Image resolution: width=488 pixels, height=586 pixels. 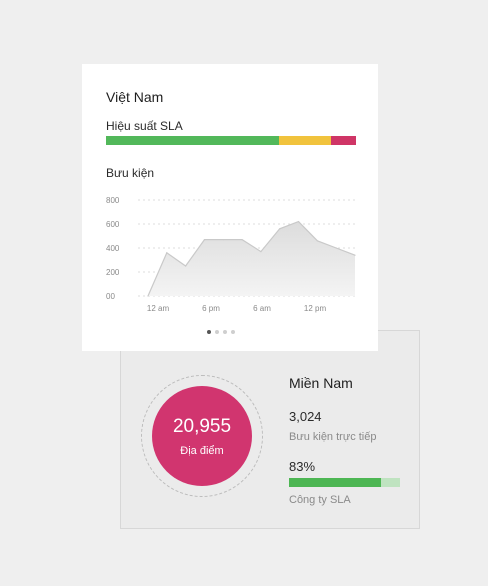 I want to click on locations-value: 20,955, so click(x=202, y=426).